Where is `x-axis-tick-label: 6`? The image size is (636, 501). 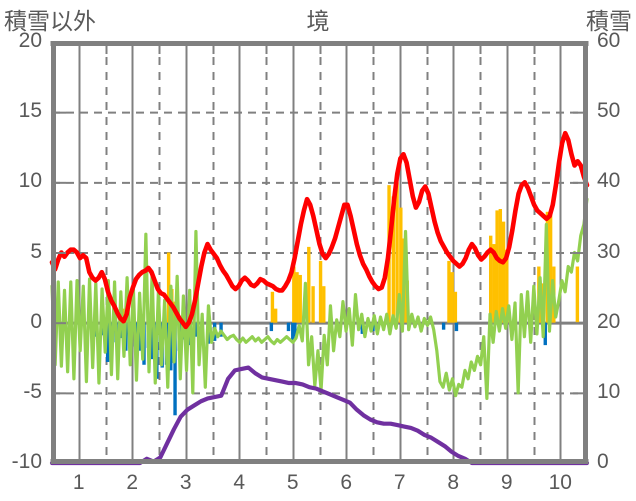
x-axis-tick-label: 6 is located at coordinates (346, 482).